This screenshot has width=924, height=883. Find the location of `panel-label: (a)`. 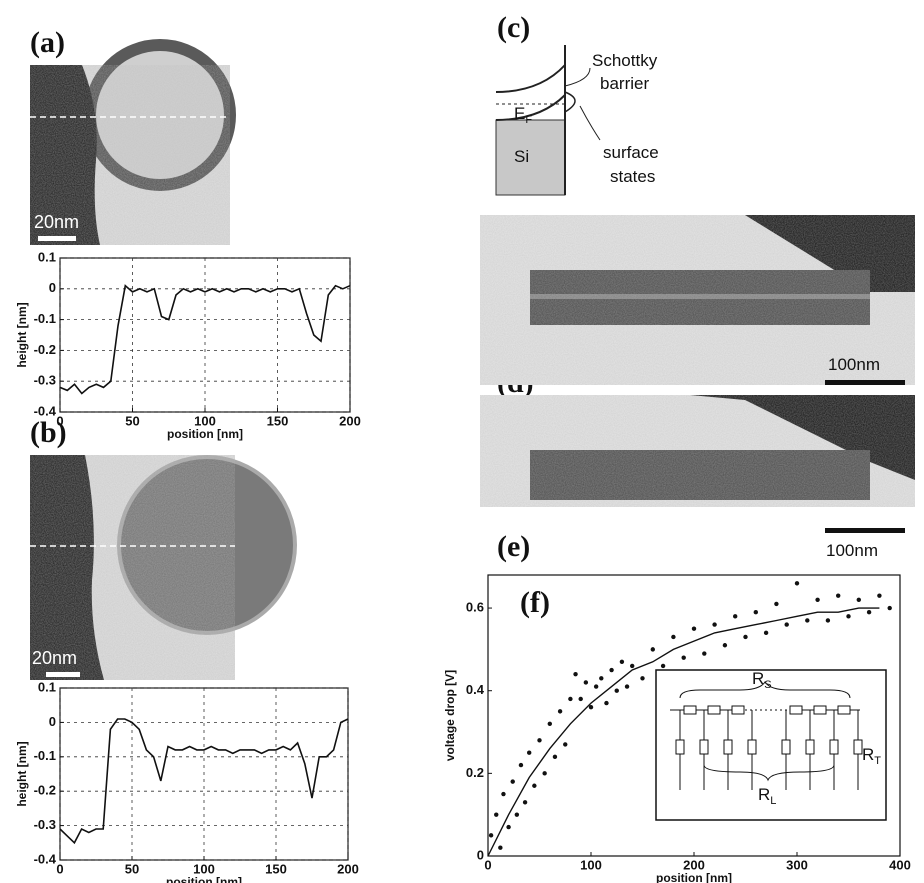

panel-label: (a) is located at coordinates (47, 42).